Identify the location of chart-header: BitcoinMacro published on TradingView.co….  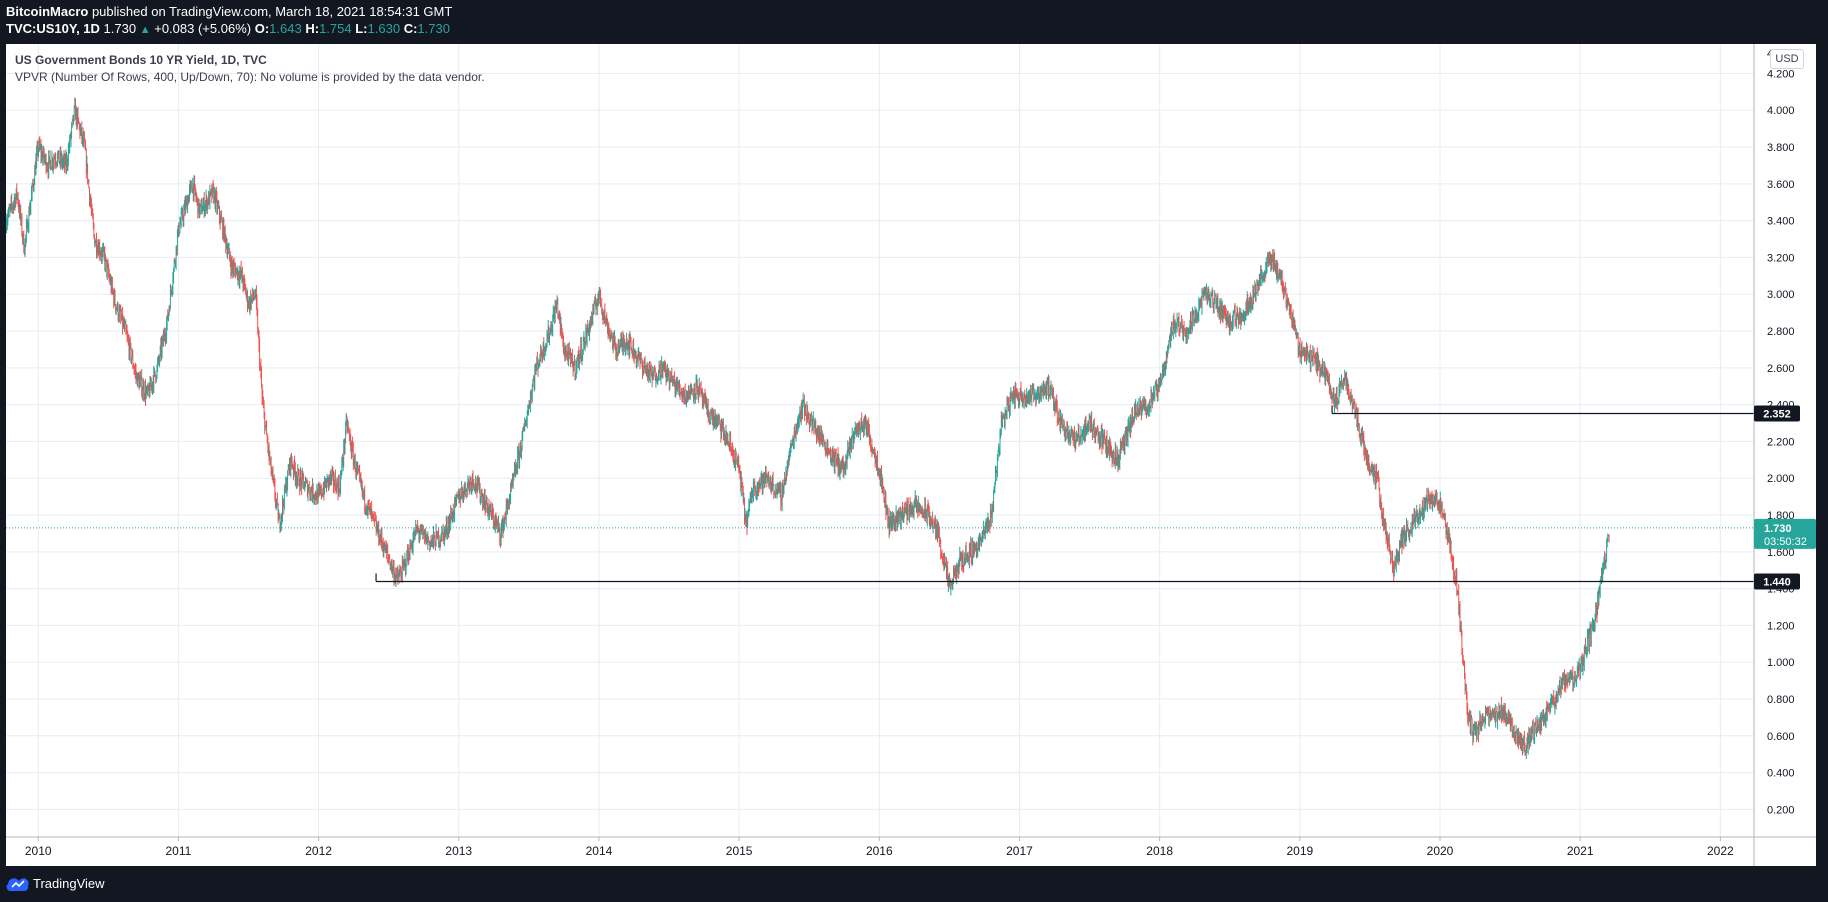
(914, 22).